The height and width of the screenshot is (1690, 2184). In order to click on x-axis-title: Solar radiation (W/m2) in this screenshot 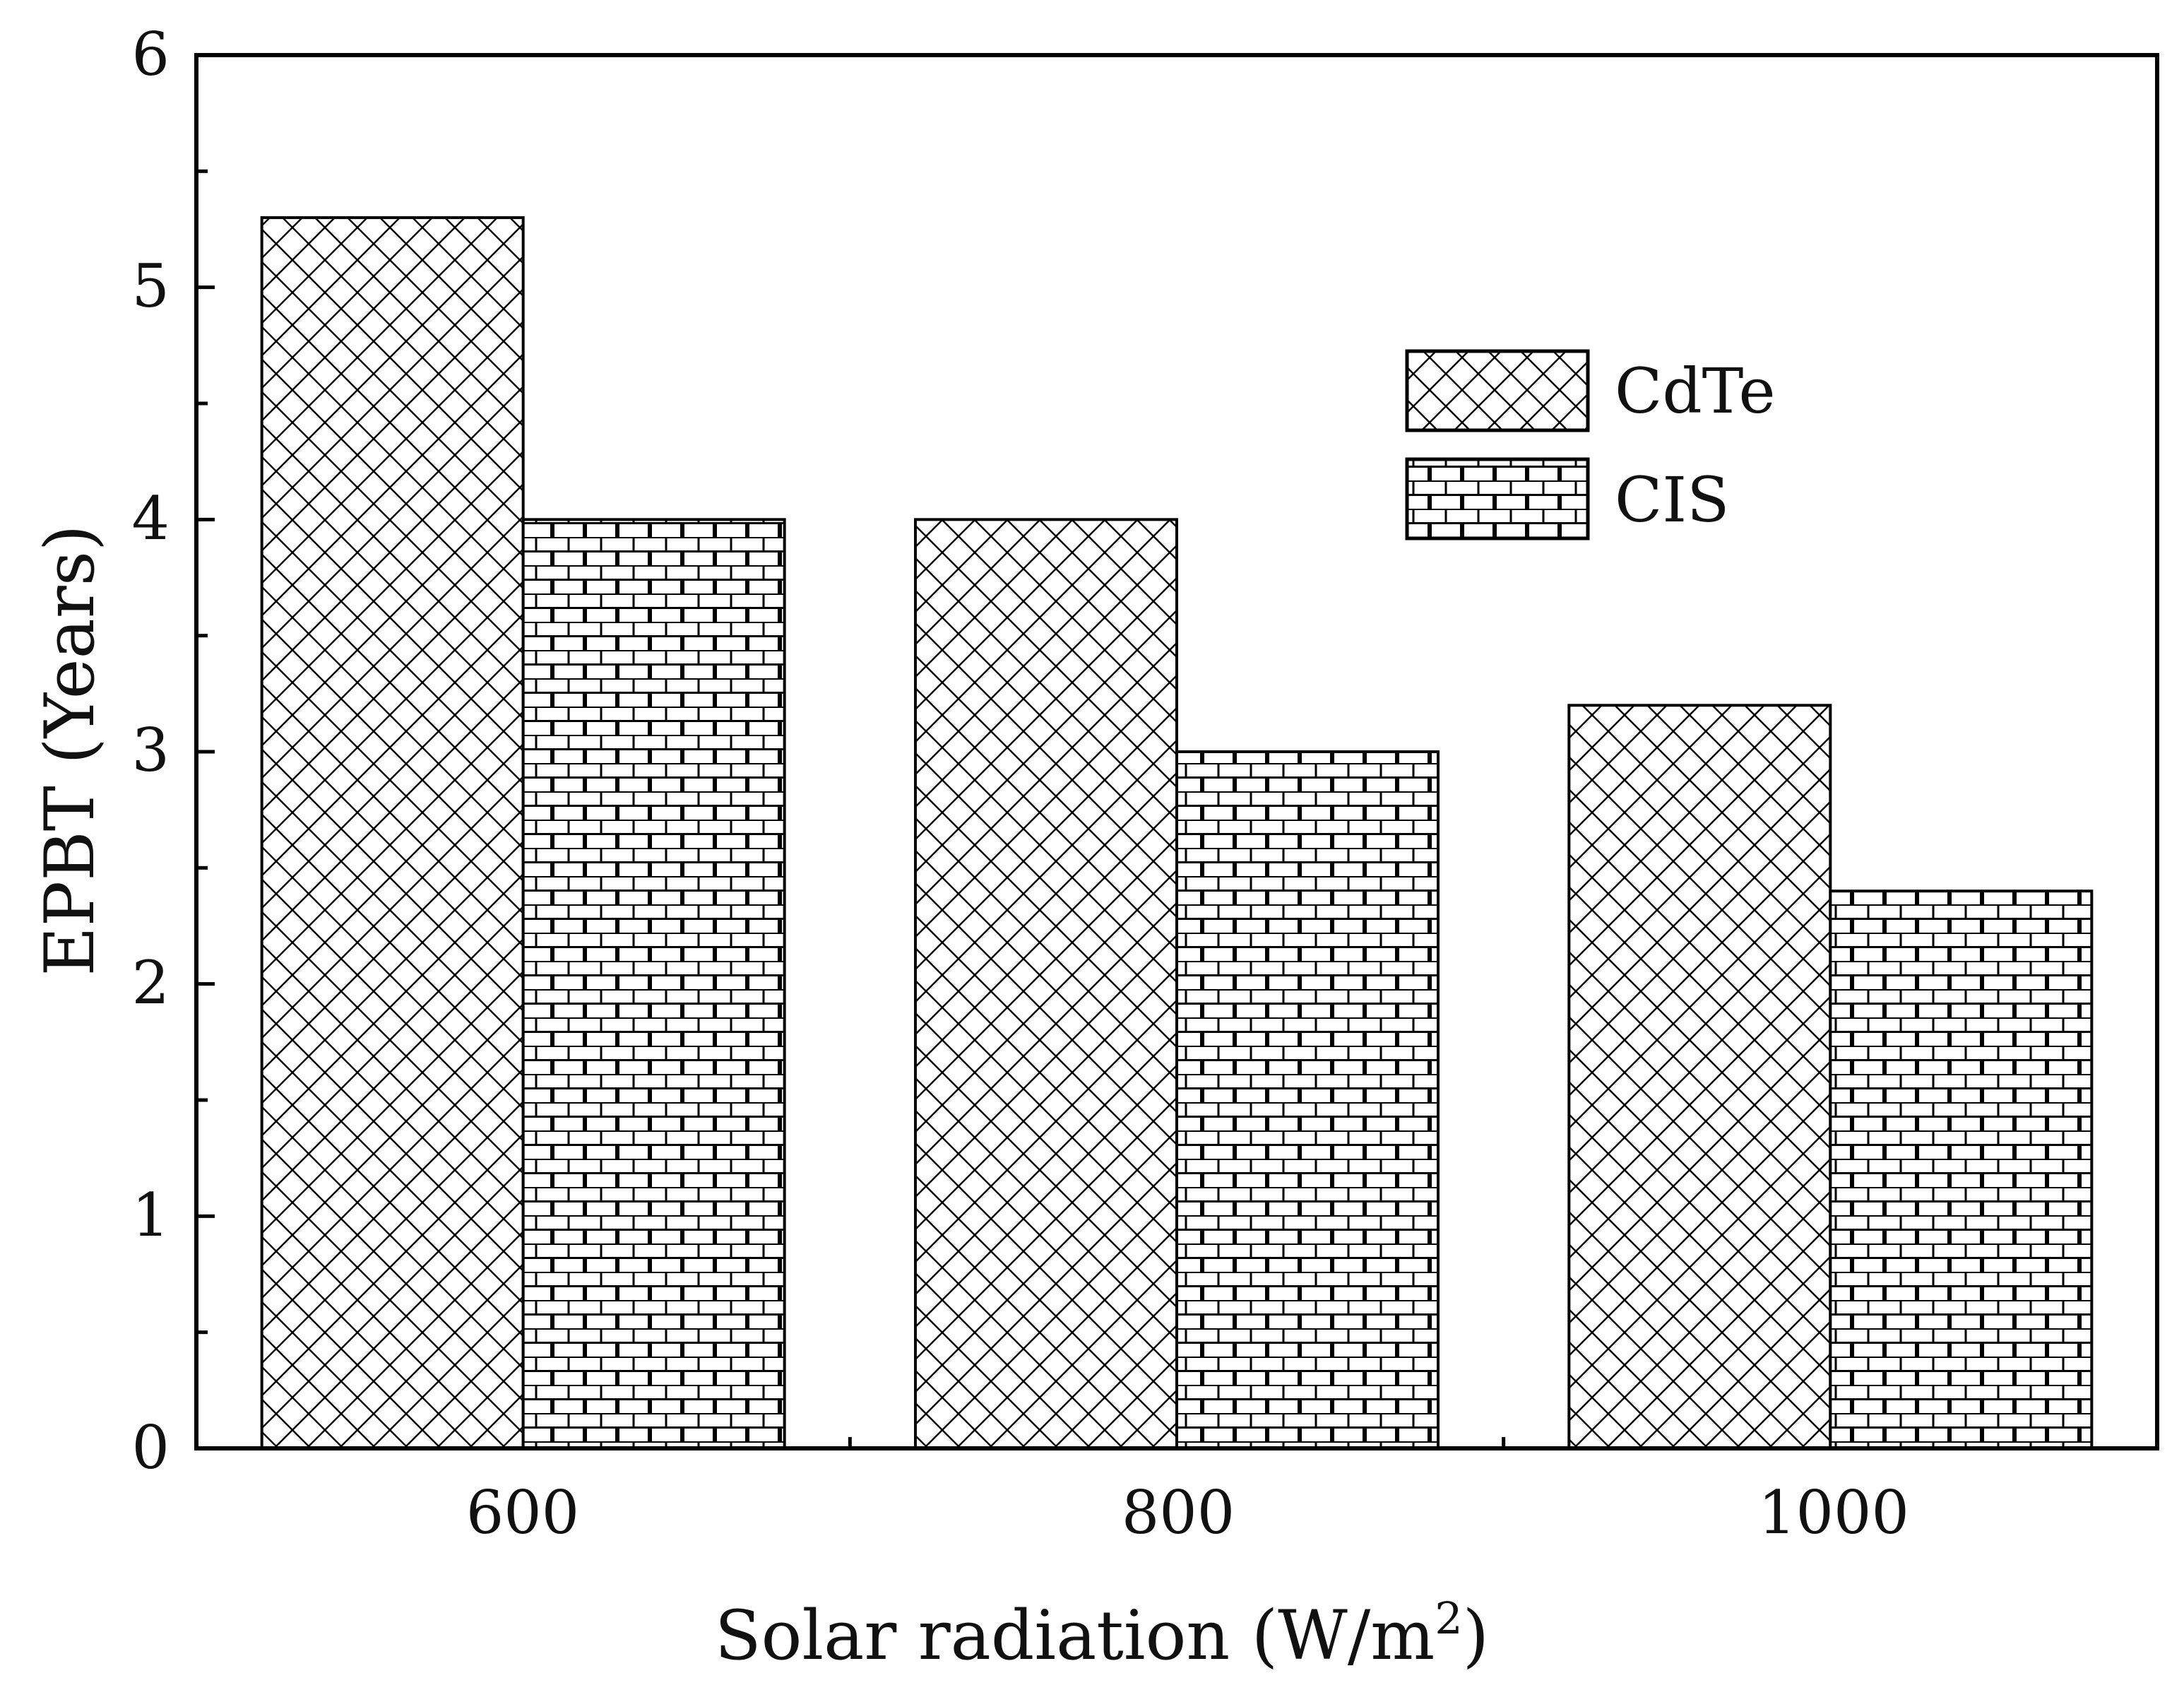, I will do `click(1102, 1633)`.